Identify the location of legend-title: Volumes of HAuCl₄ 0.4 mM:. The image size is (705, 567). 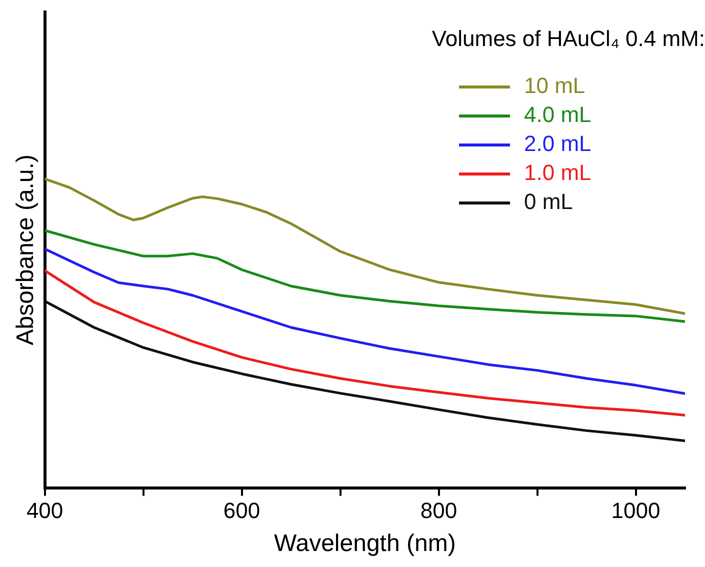
(568, 39).